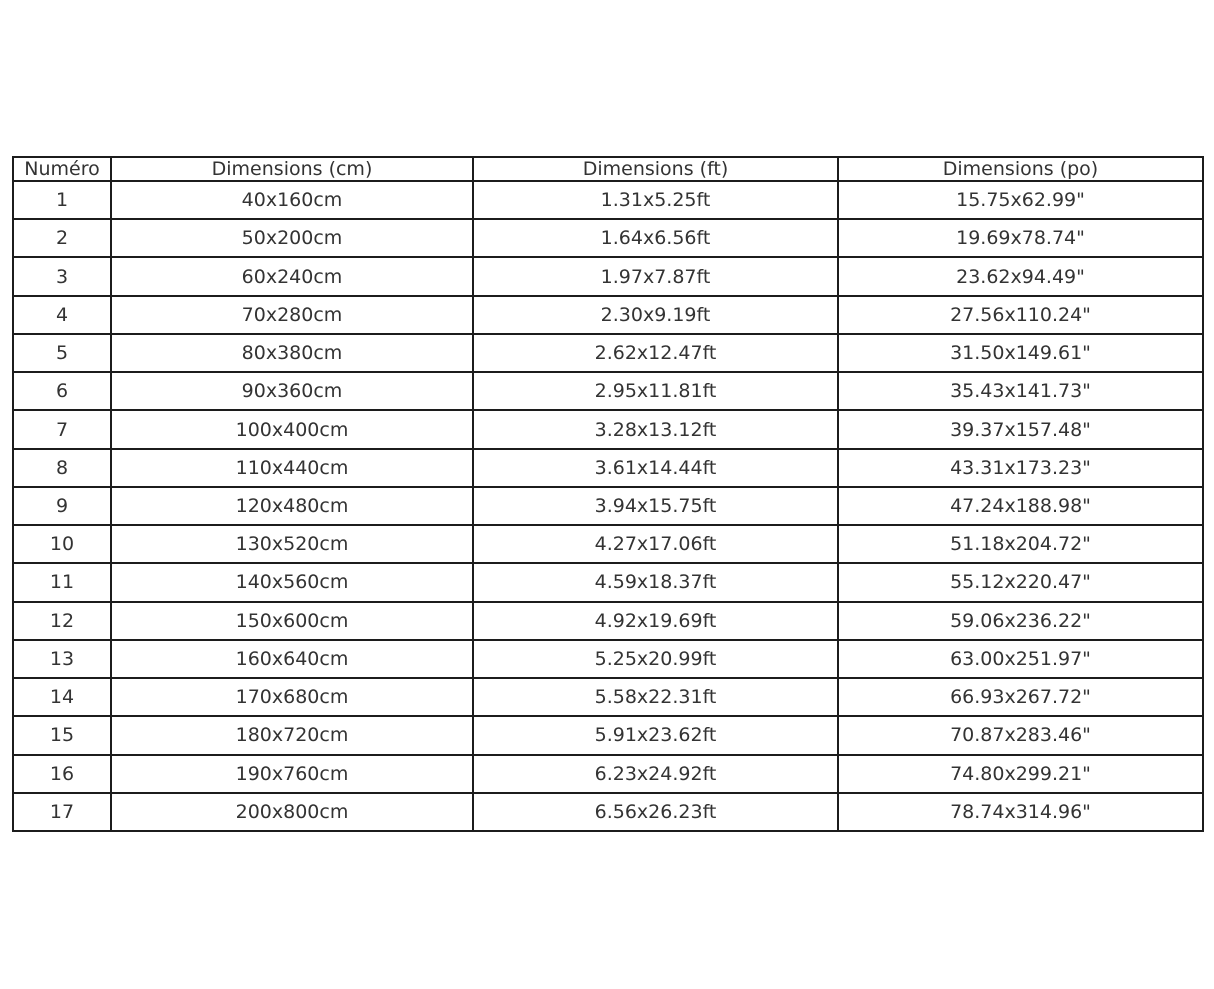 The width and height of the screenshot is (1214, 989). Describe the element at coordinates (292, 620) in the screenshot. I see `table-cell: 150x600cm` at that location.